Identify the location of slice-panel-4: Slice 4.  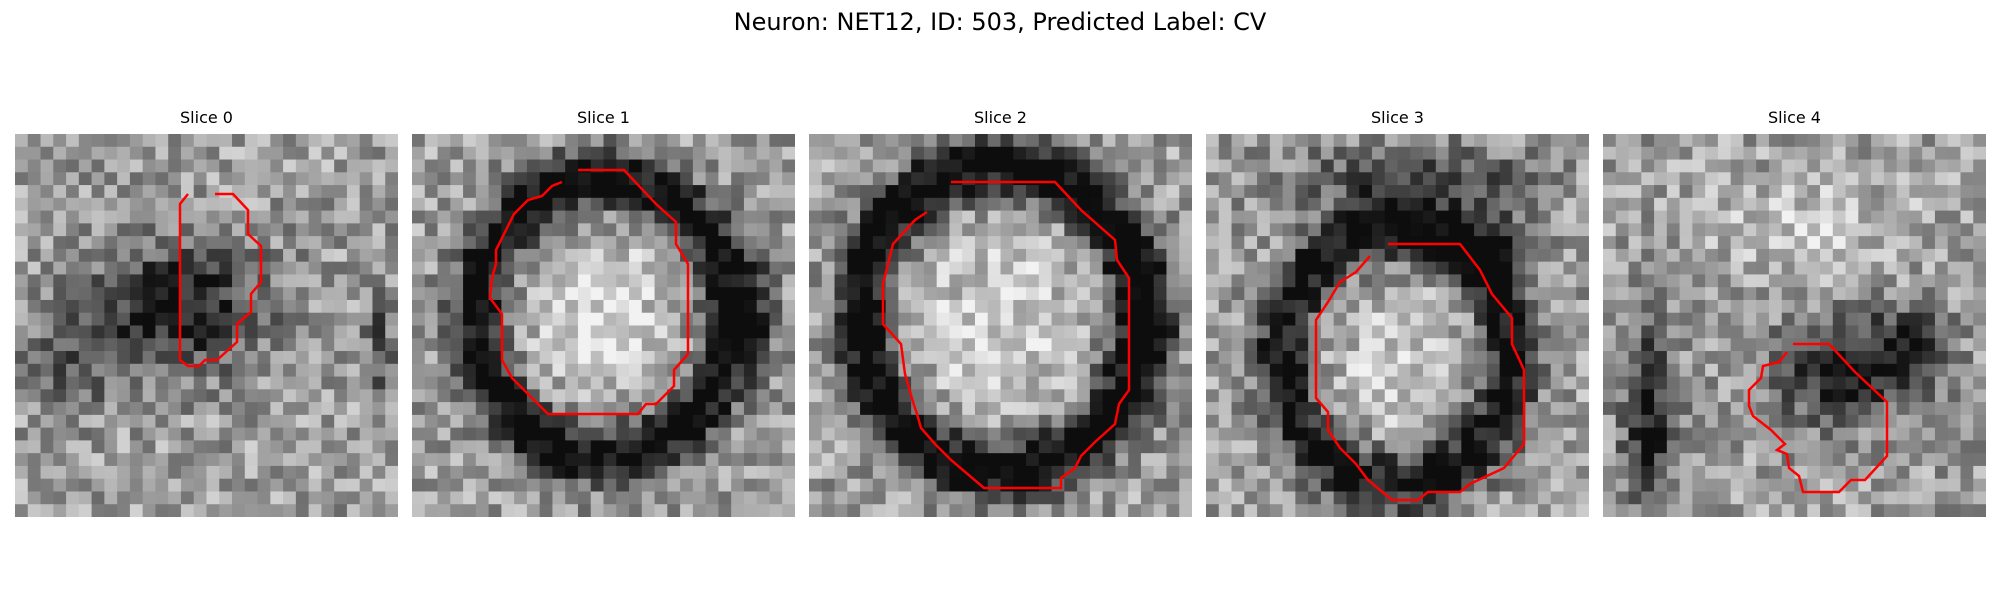
(1794, 312).